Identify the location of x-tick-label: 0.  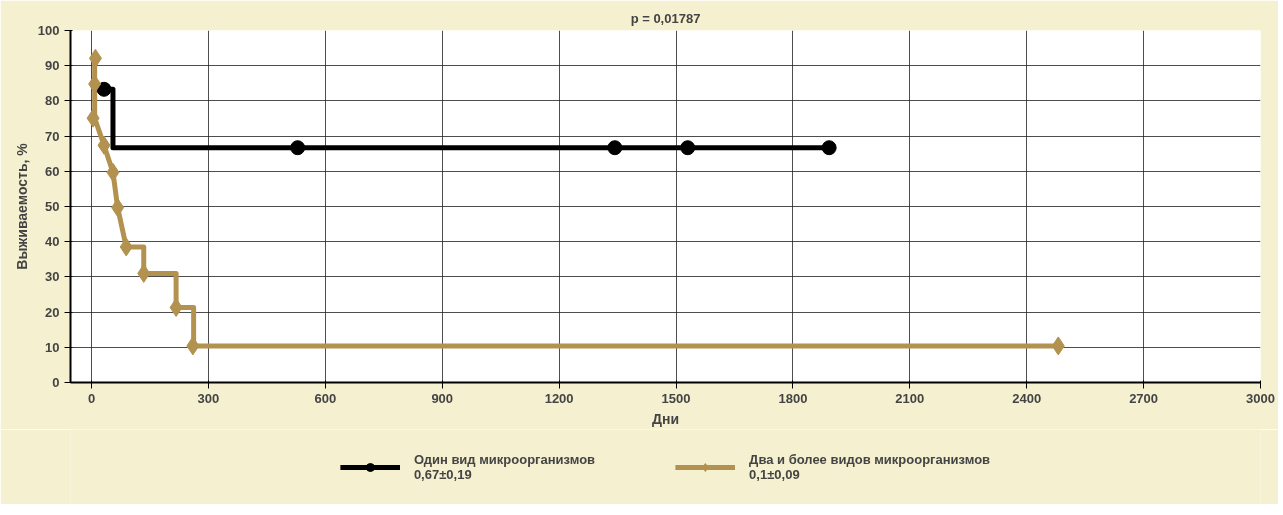
(91, 398).